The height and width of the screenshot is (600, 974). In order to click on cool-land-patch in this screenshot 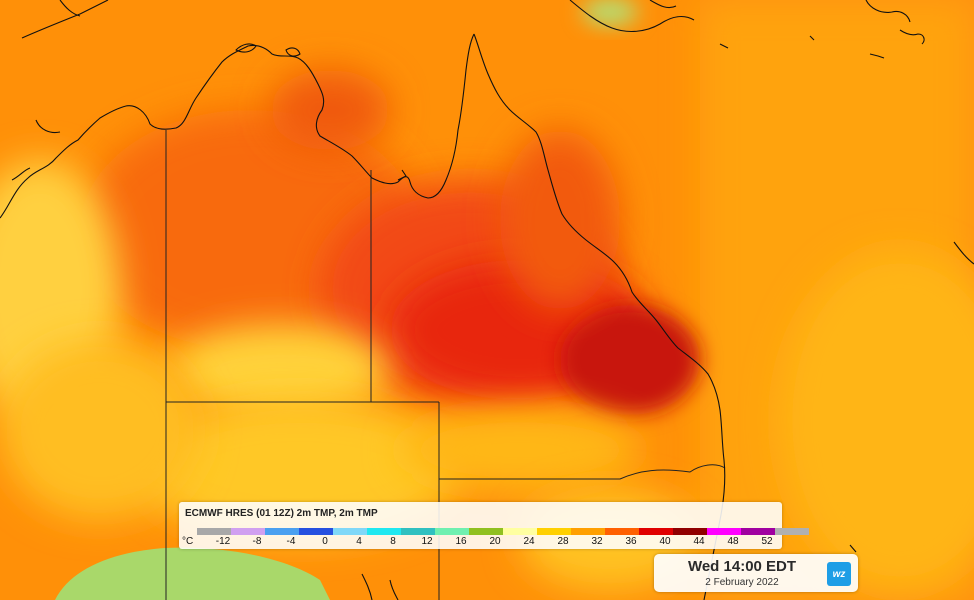, I will do `click(192, 573)`.